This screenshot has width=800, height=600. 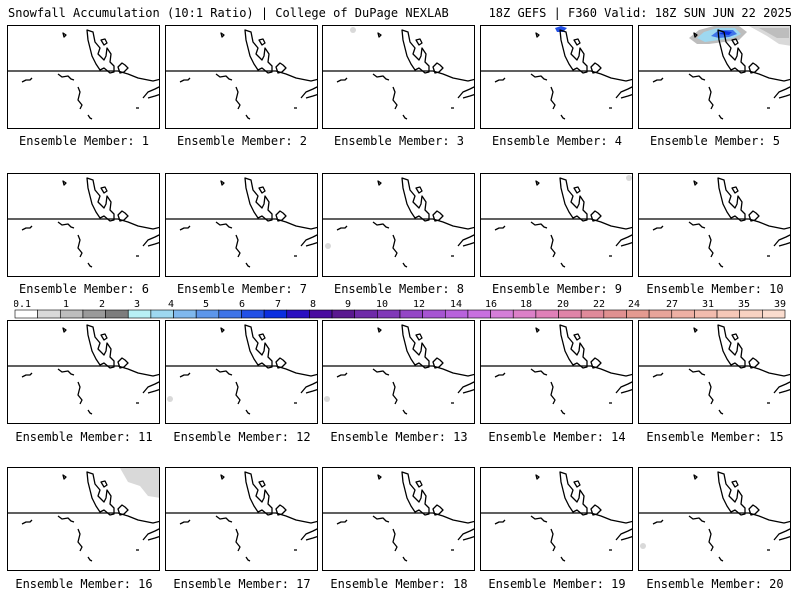 What do you see at coordinates (66, 304) in the screenshot?
I see `colorbar-label: 1` at bounding box center [66, 304].